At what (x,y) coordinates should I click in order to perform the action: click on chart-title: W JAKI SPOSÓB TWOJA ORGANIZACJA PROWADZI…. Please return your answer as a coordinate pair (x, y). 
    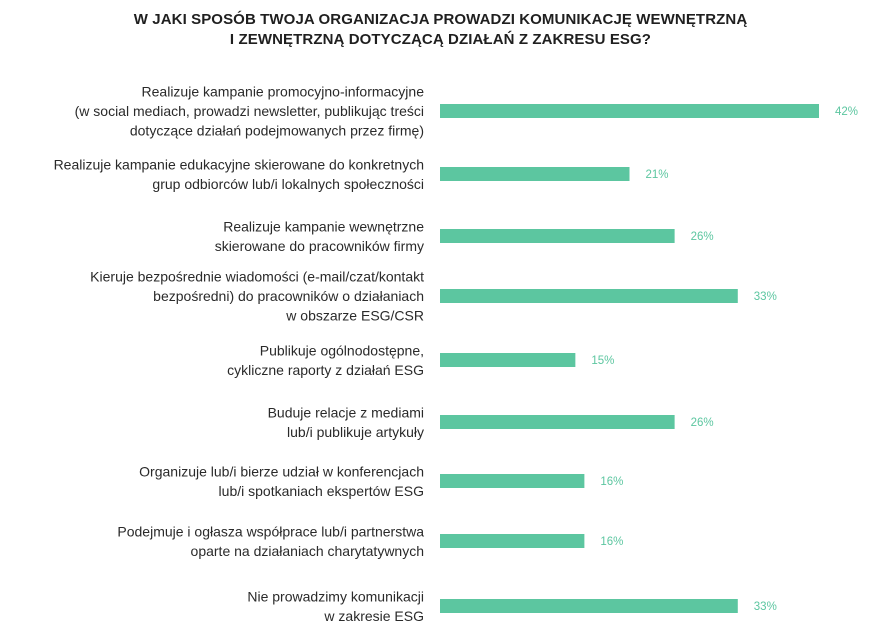
    Looking at the image, I should click on (440, 30).